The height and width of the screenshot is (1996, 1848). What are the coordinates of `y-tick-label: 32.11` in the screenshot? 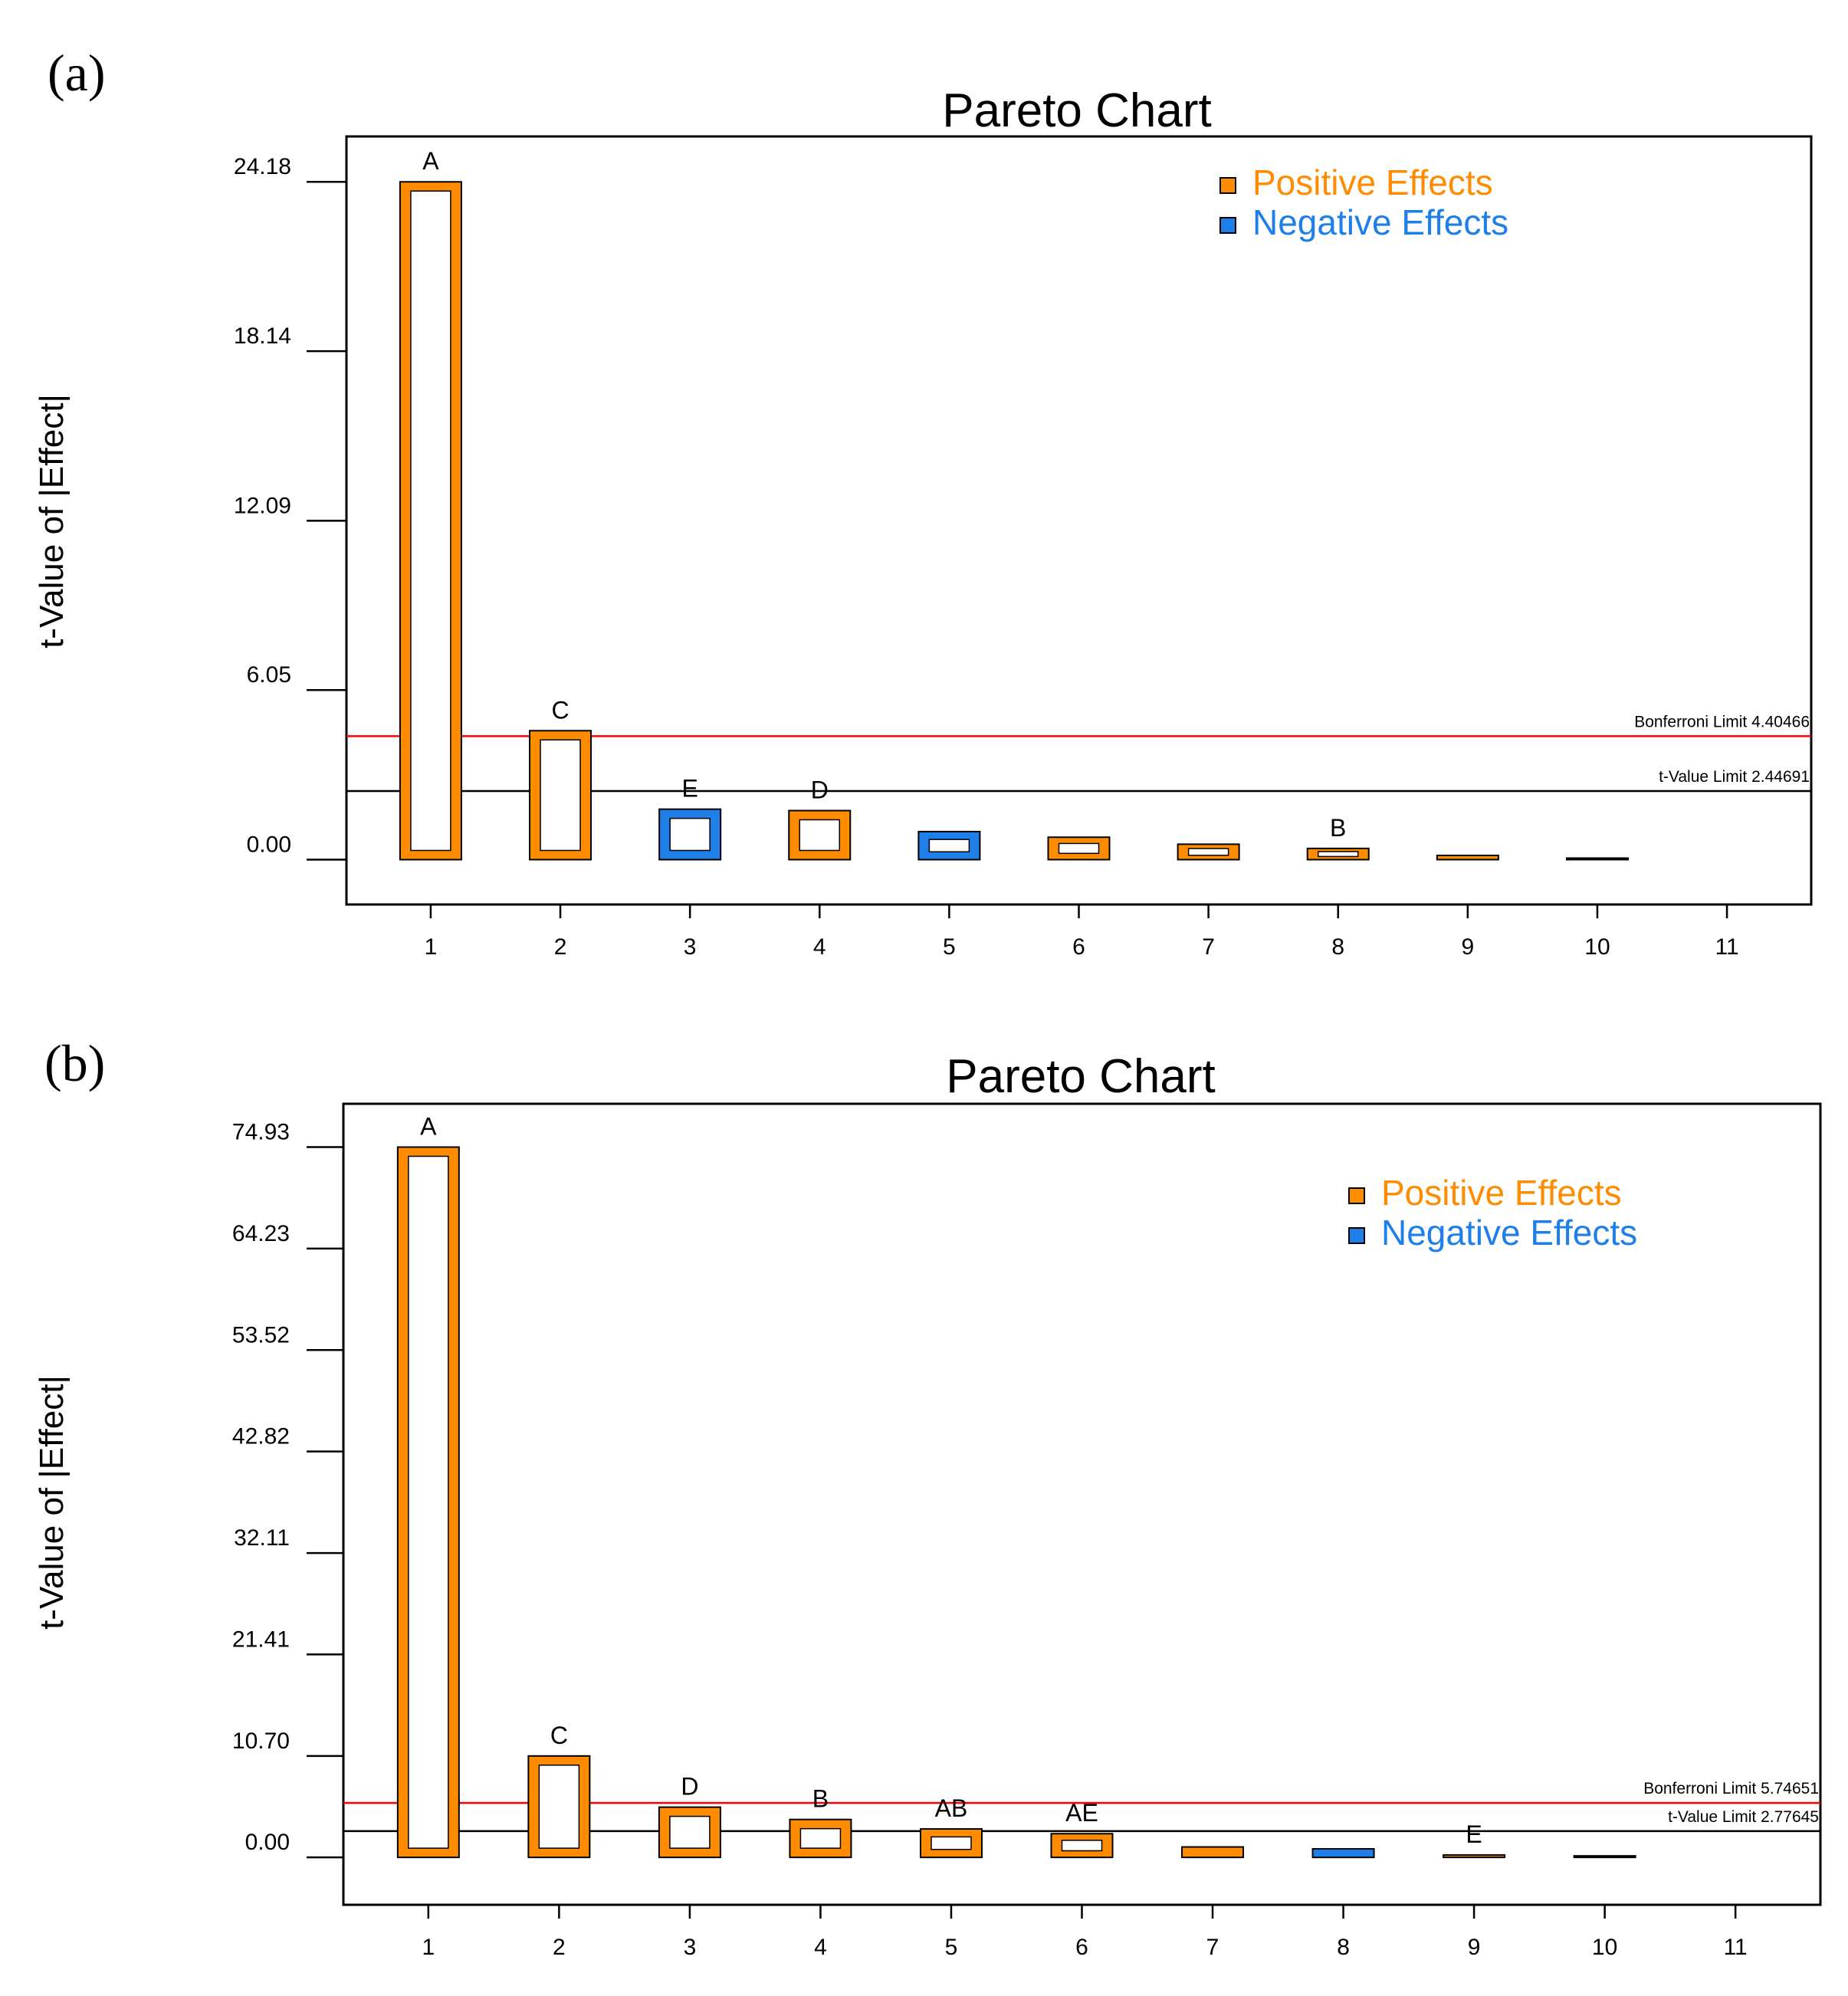 It's located at (262, 1538).